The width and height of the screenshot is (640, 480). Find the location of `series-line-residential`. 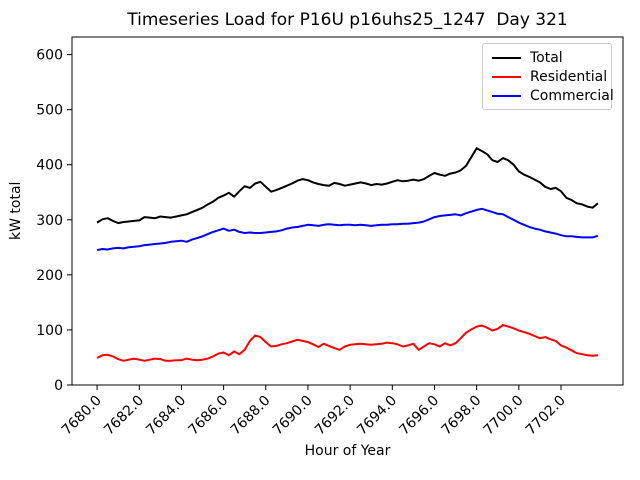

series-line-residential is located at coordinates (347, 343).